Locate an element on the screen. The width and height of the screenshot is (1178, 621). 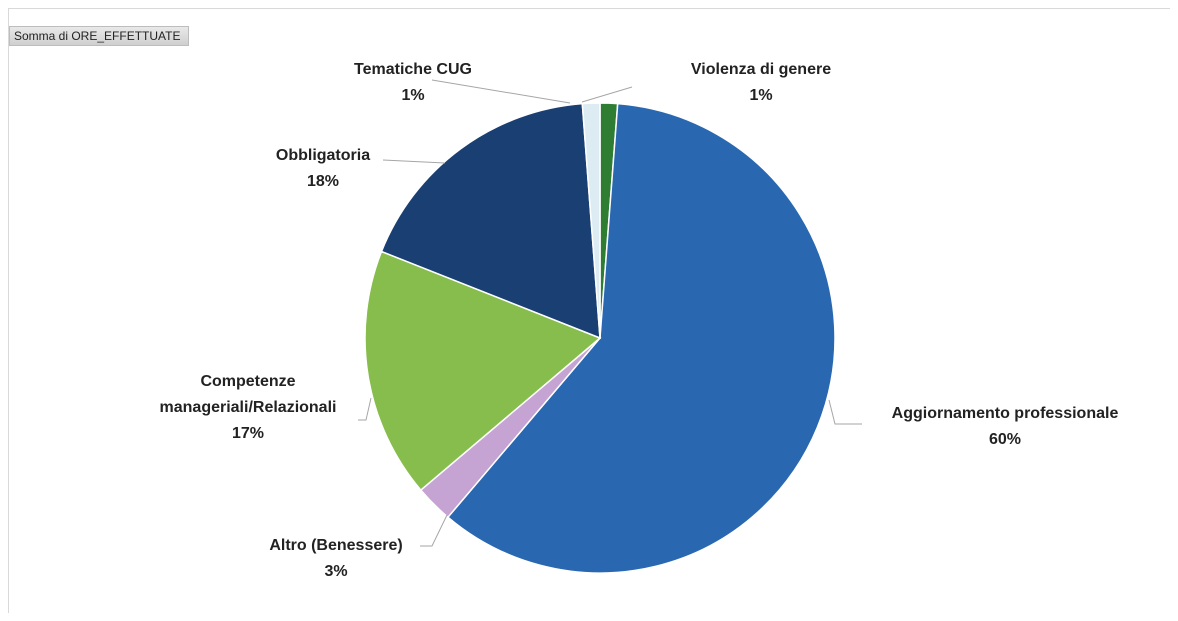
data-label-pct-aggiornamento-professionale: 60% is located at coordinates (1005, 439).